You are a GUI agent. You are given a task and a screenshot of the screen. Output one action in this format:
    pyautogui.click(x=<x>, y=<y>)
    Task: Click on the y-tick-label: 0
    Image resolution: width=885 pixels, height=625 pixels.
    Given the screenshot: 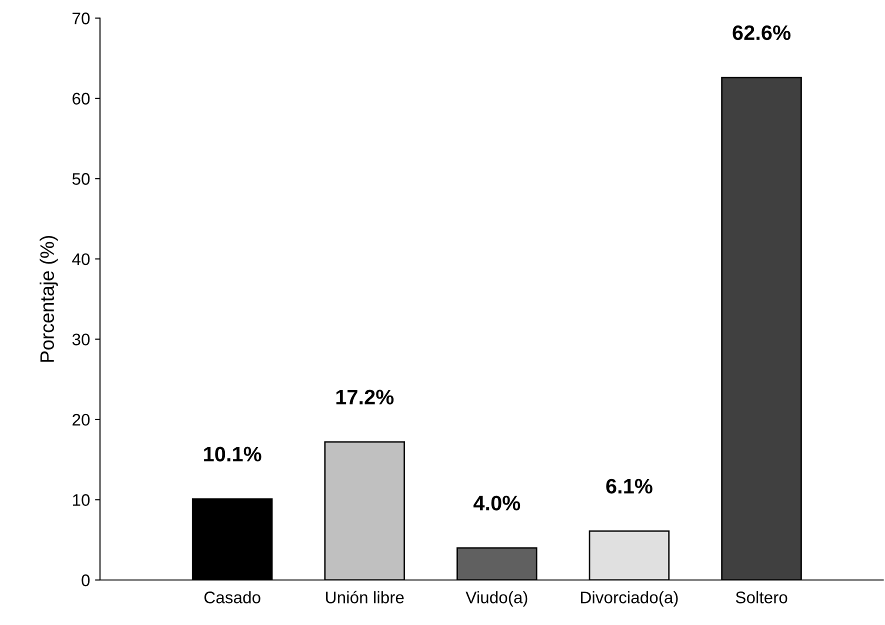 What is the action you would take?
    pyautogui.click(x=86, y=580)
    